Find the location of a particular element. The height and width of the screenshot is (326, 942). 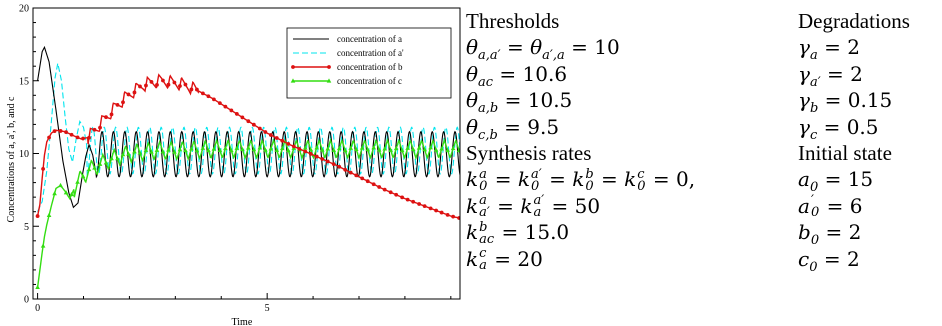

param-right-equation-1: γa = 2 is located at coordinates (829, 49).